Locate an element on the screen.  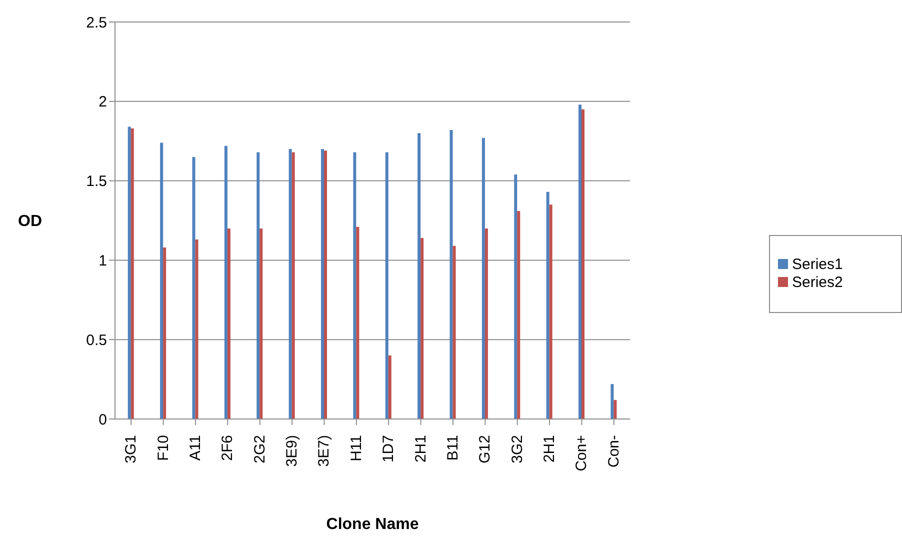
x-tick-label: 3E9) is located at coordinates (292, 451).